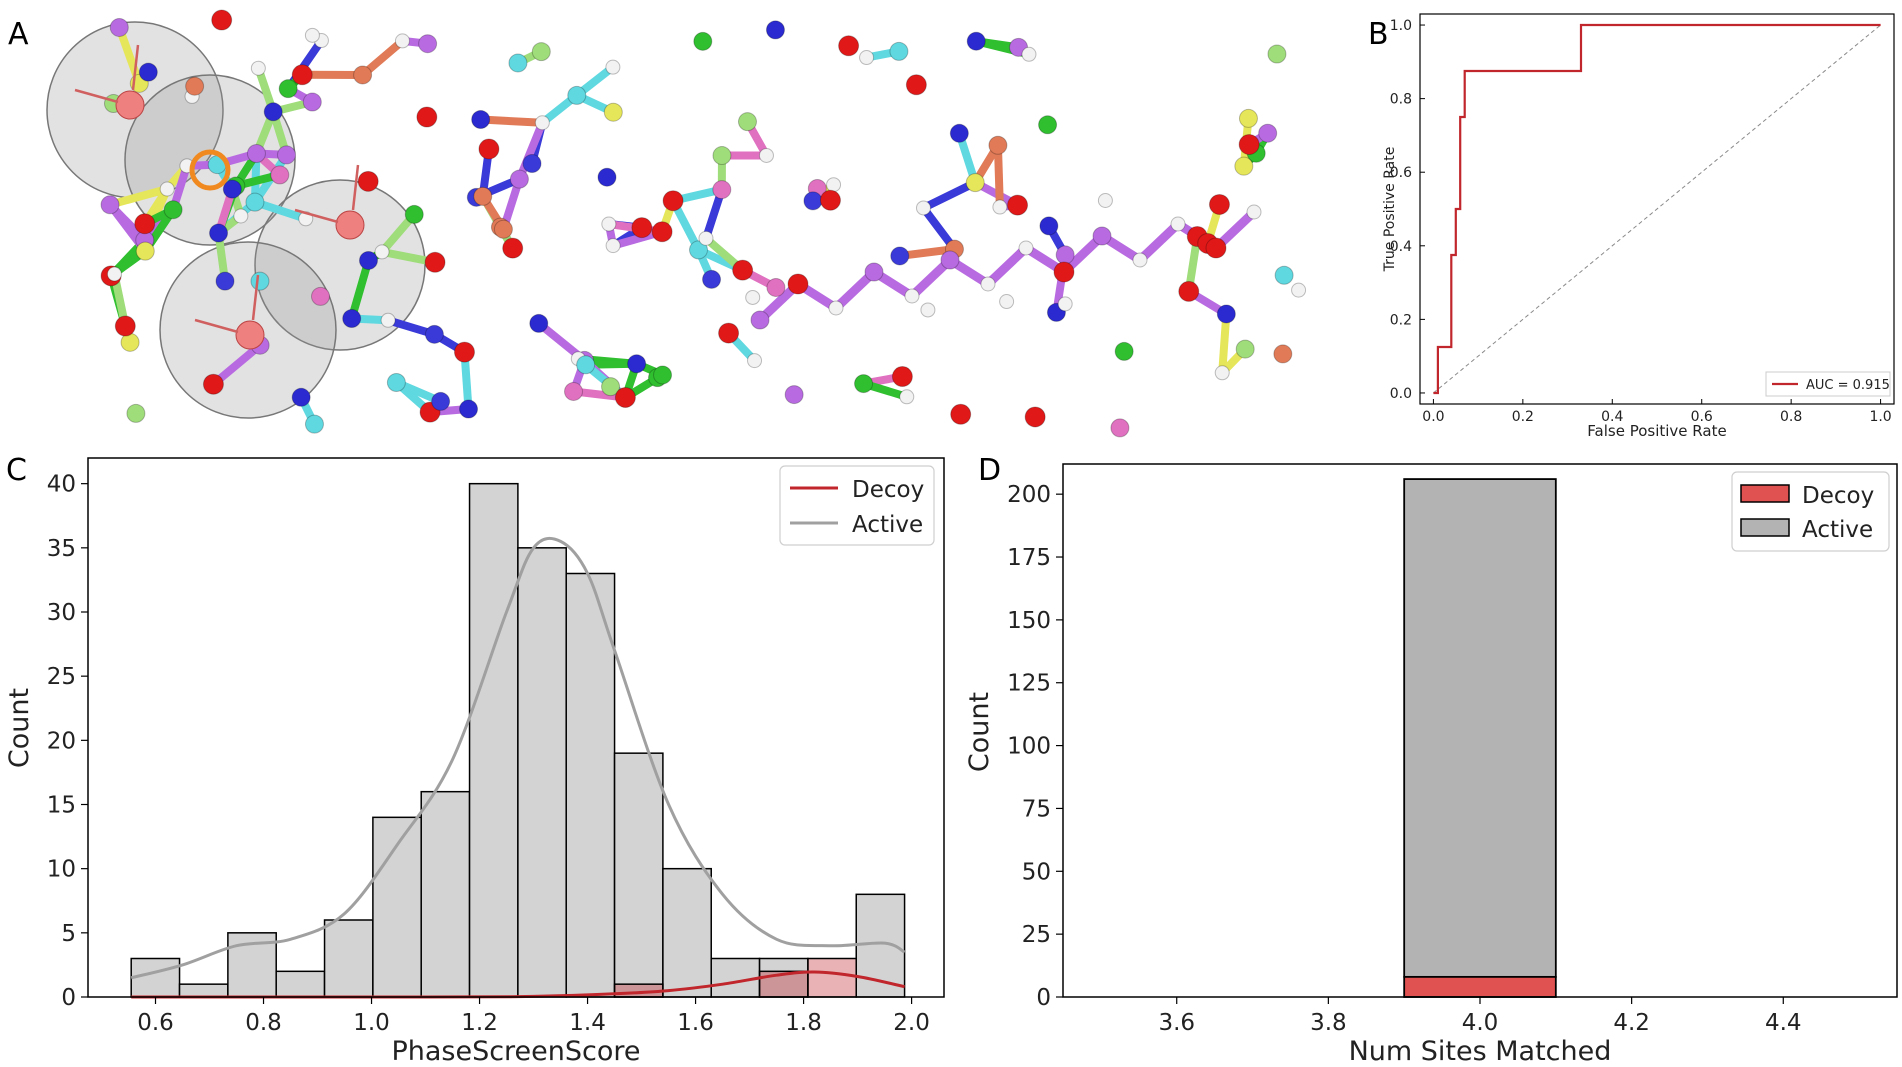 The width and height of the screenshot is (1902, 1067). I want to click on panel-c-x-tick-label: 1.0, so click(371, 1023).